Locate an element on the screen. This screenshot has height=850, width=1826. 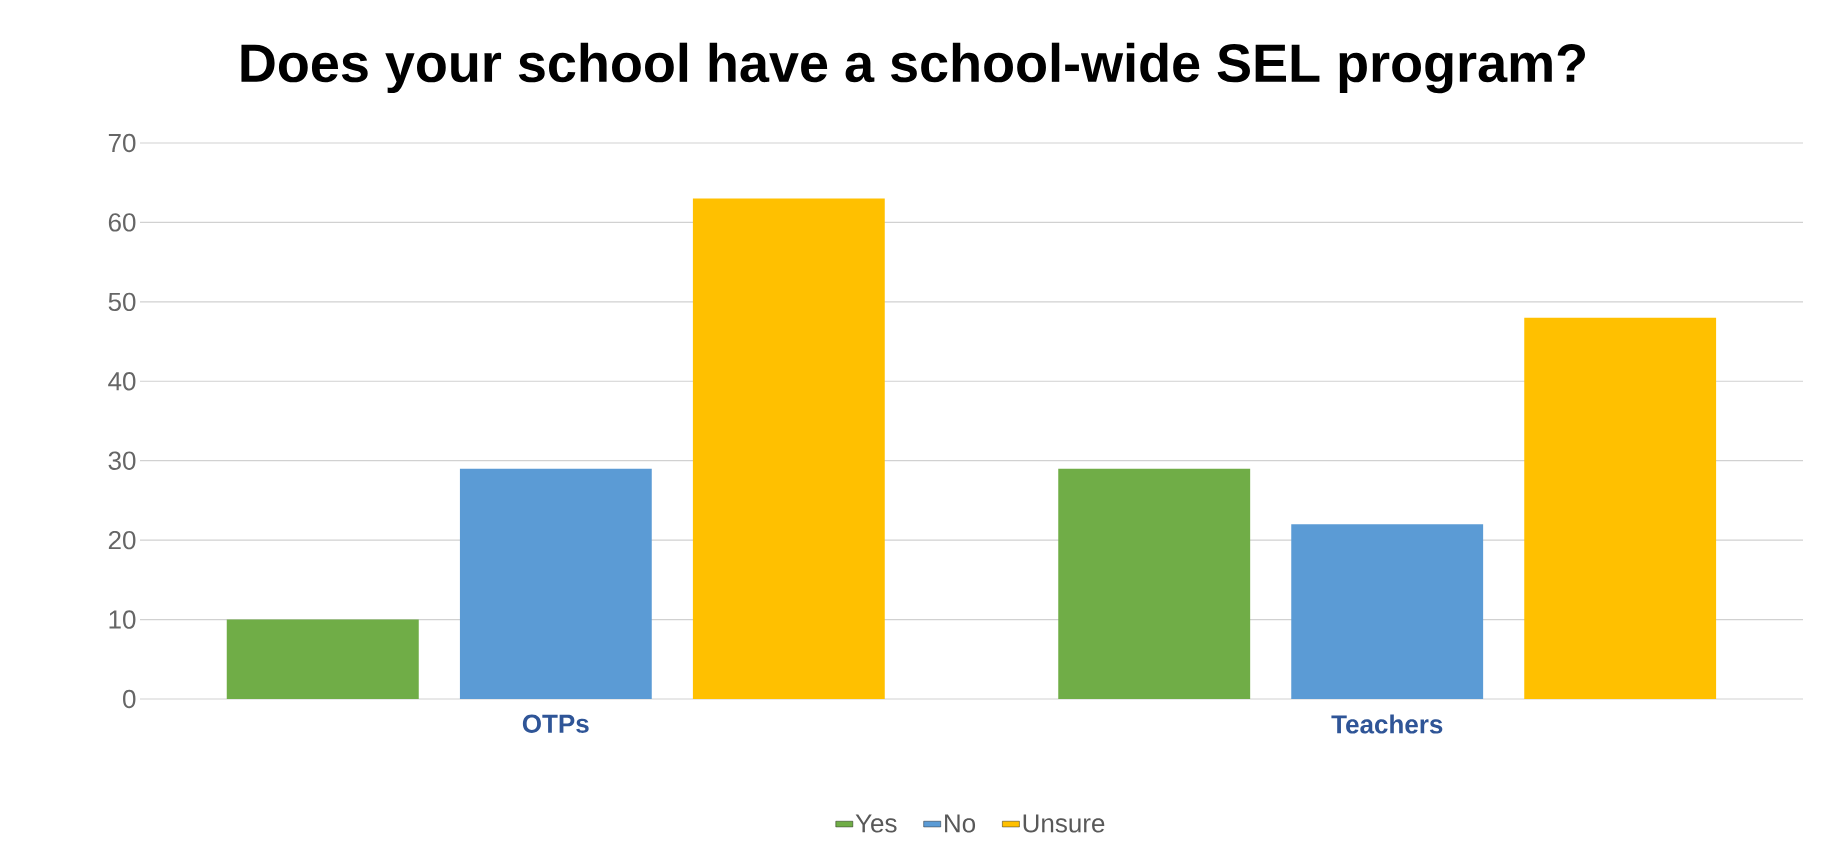
legend-label: No is located at coordinates (960, 823).